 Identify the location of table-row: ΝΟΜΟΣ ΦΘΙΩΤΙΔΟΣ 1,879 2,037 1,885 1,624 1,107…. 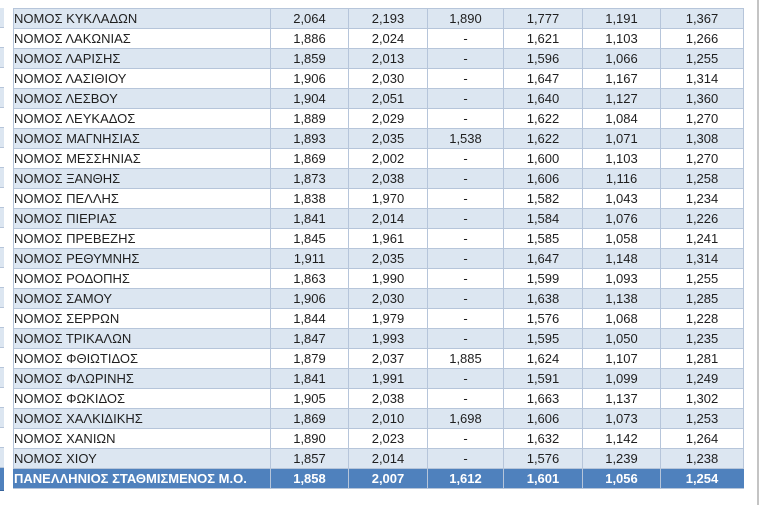
(378, 358).